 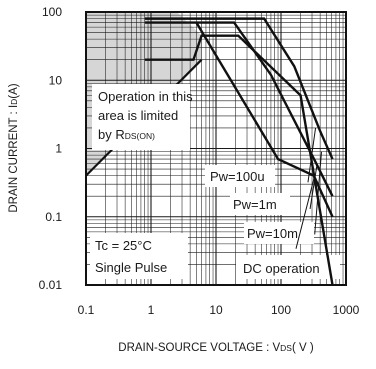 I want to click on pw1m-box, so click(x=260, y=204).